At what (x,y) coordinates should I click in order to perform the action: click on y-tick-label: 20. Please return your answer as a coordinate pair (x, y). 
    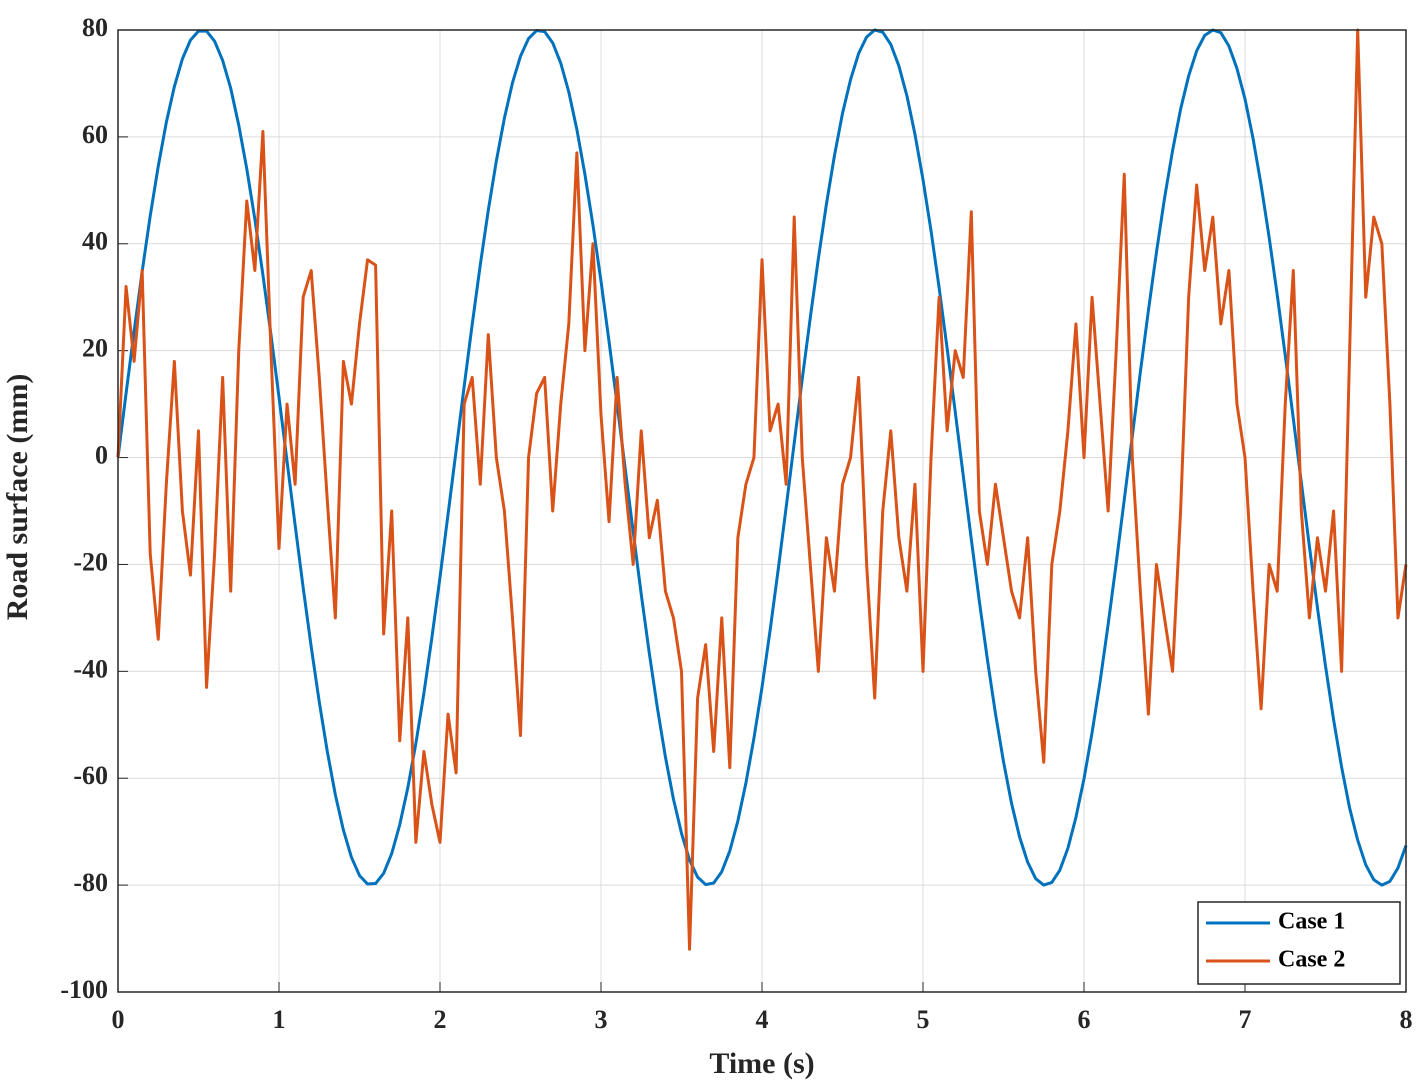
    Looking at the image, I should click on (95, 348).